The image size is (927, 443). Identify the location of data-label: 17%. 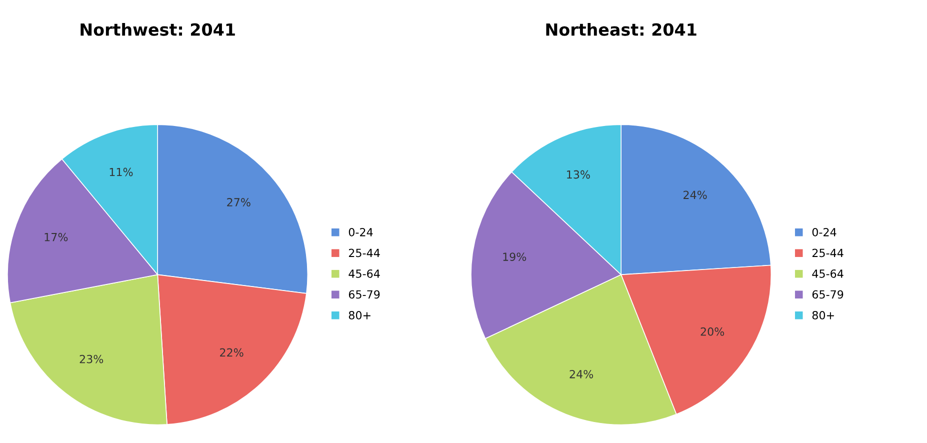
(56, 237).